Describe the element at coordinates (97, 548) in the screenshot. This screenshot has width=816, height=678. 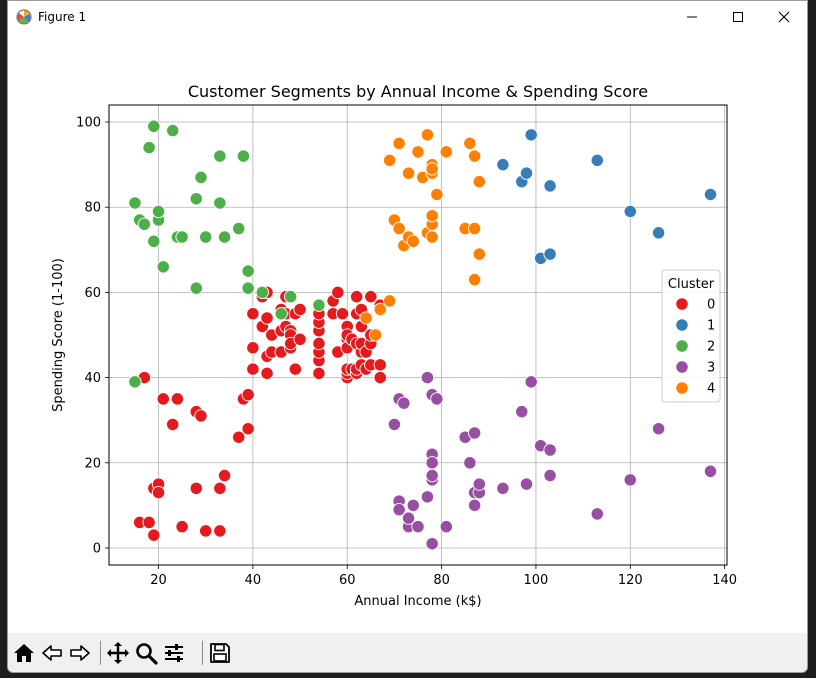
I see `y-tick-label: 0` at that location.